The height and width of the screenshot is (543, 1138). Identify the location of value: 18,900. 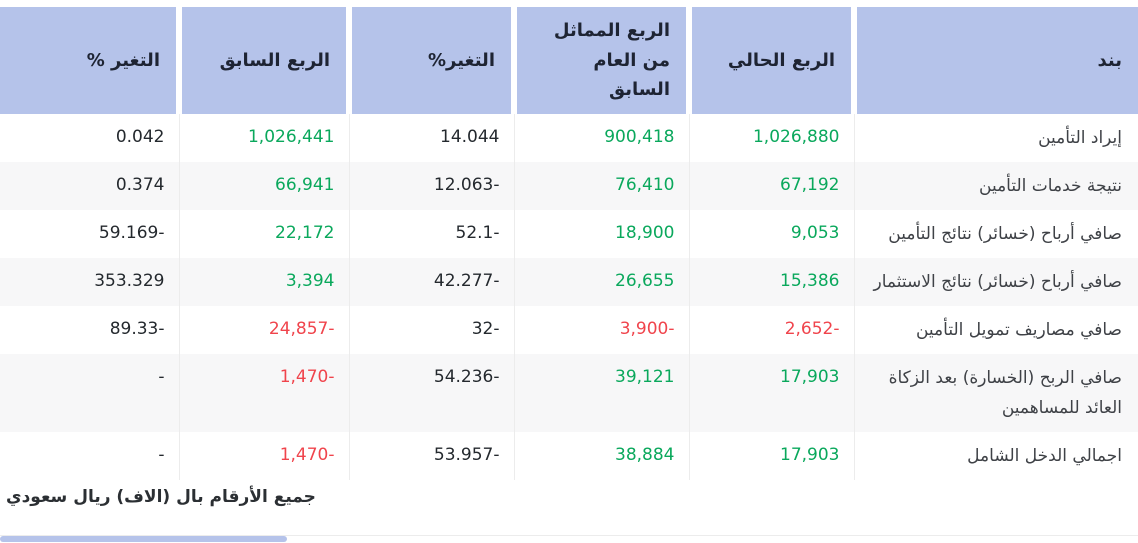
(645, 233).